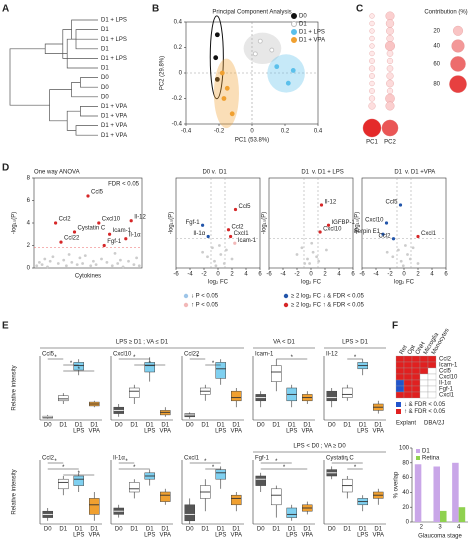 This screenshot has width=474, height=547. What do you see at coordinates (420, 173) in the screenshot?
I see `chart-title: v. D1 +VPA` at bounding box center [420, 173].